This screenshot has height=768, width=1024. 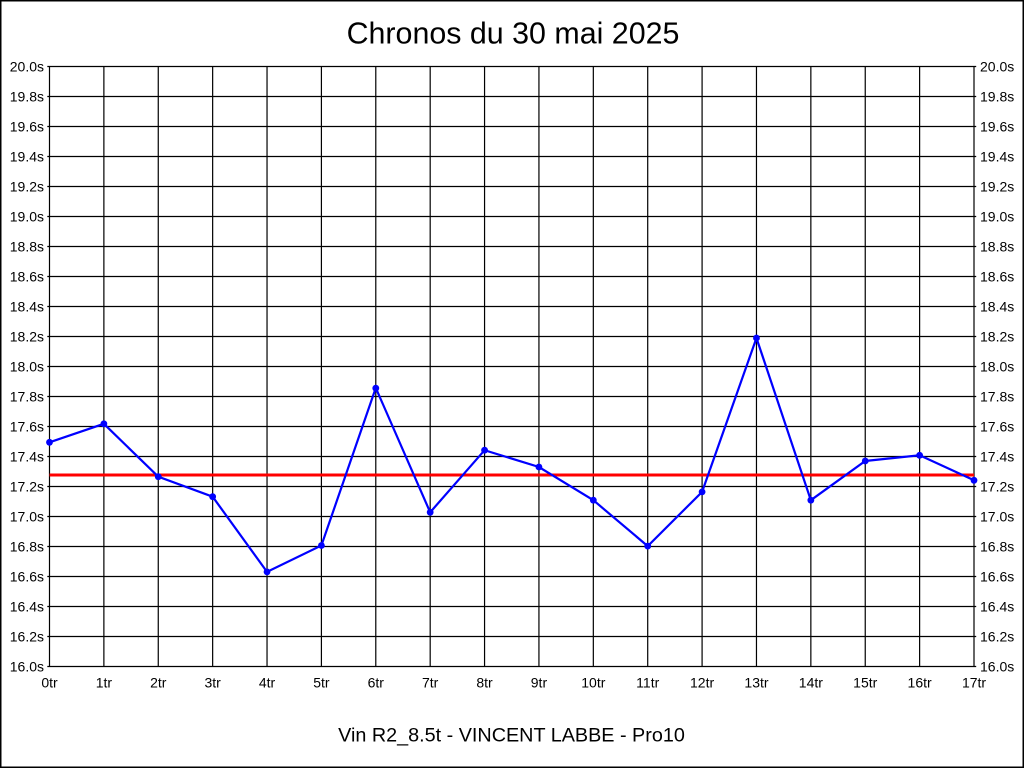 I want to click on svg-text:Vin R2_8.5t - VINCENT LABBE -: Vin R2_8.5t - VINCENT LABBE - Pro10, so click(x=511, y=735).